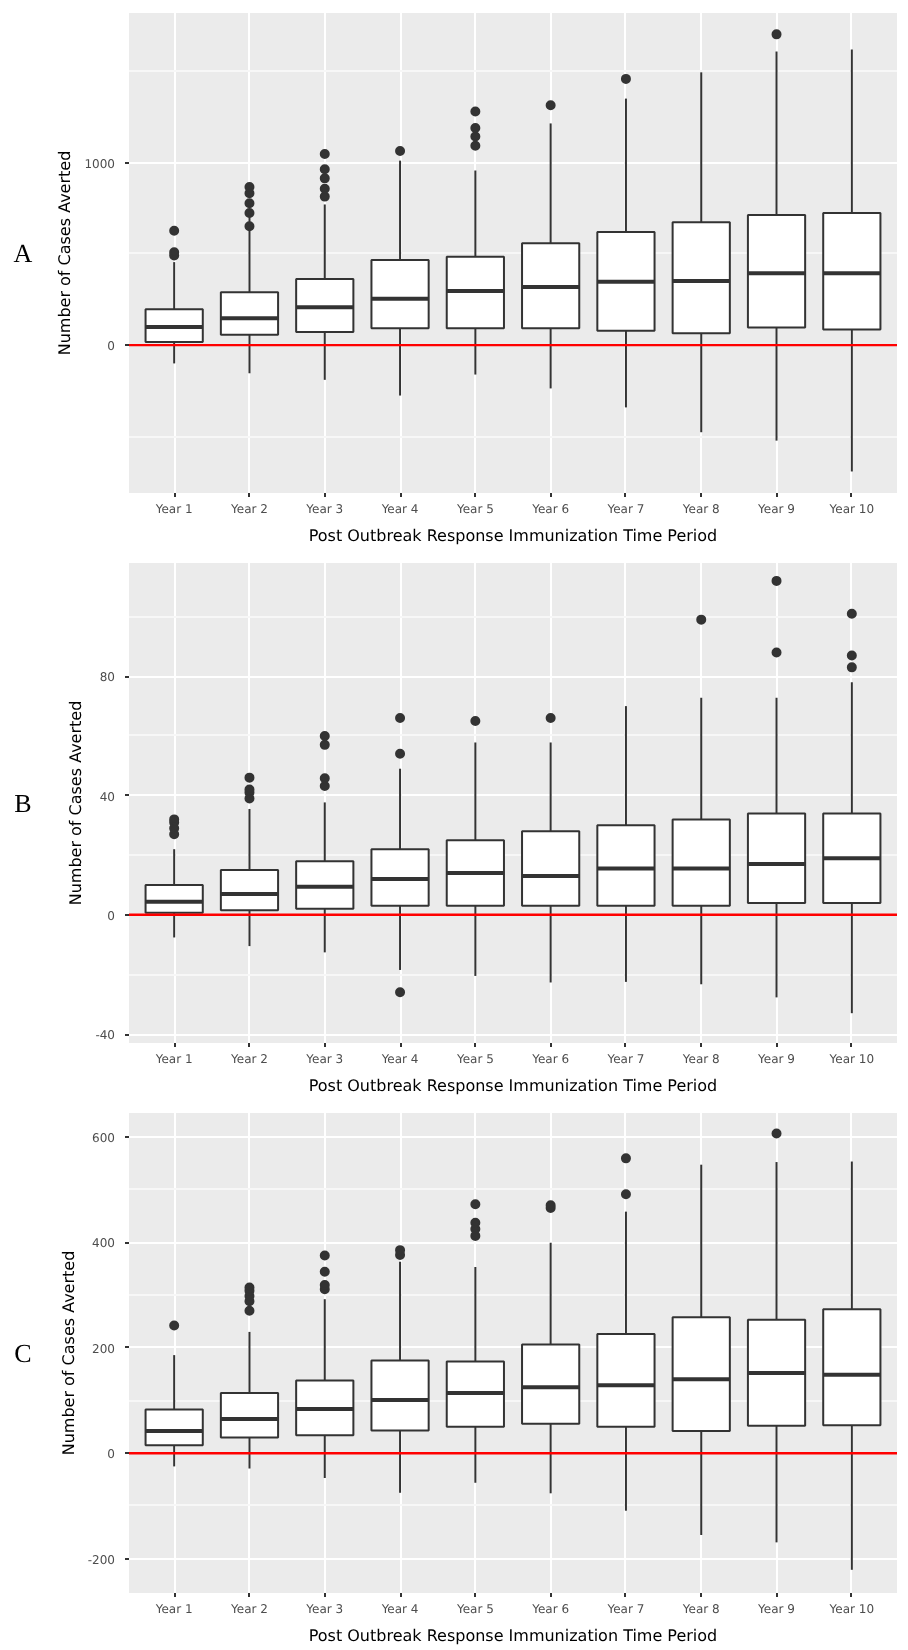 The height and width of the screenshot is (1650, 908). What do you see at coordinates (23, 253) in the screenshot?
I see `text: A` at bounding box center [23, 253].